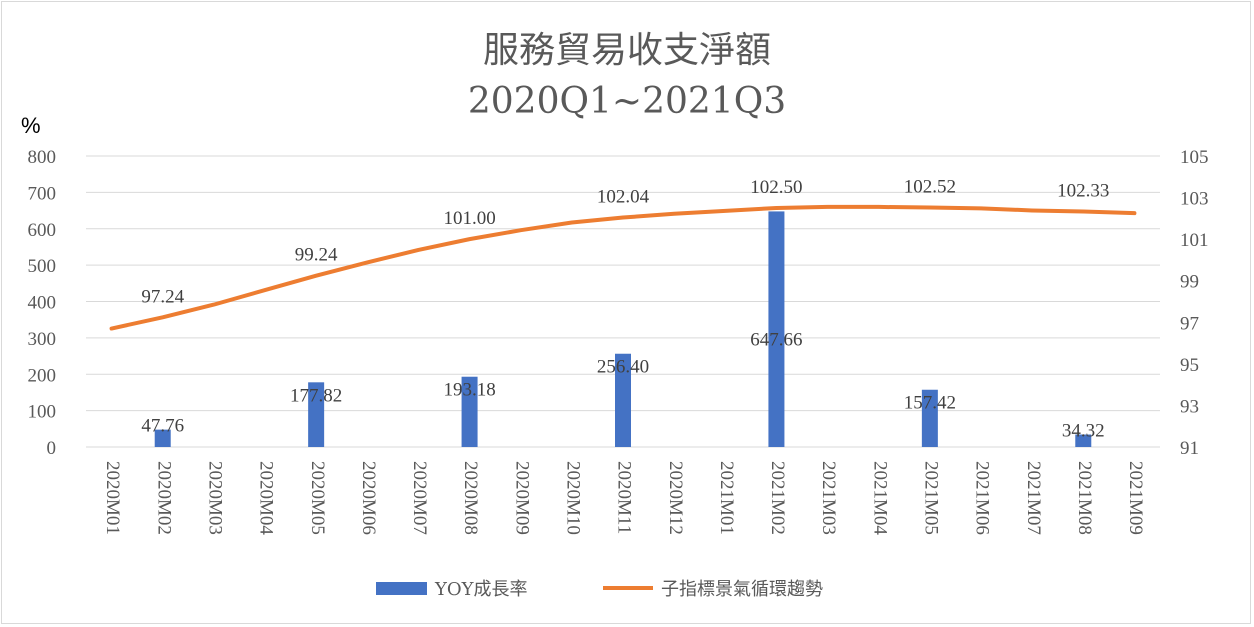 The image size is (1254, 627). I want to click on x-tick-label: 2020M11, so click(624, 497).